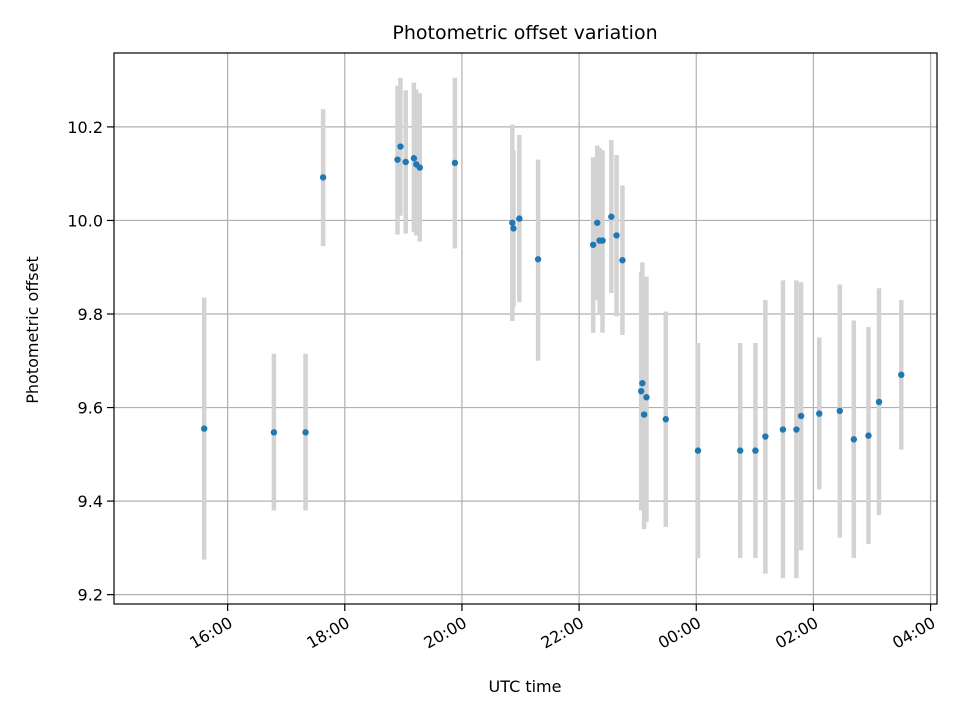 This screenshot has width=960, height=720. What do you see at coordinates (90, 361) in the screenshot?
I see `y-axis-ticks: 9.2 9.4 9.6 9.8 10.0 10.2` at bounding box center [90, 361].